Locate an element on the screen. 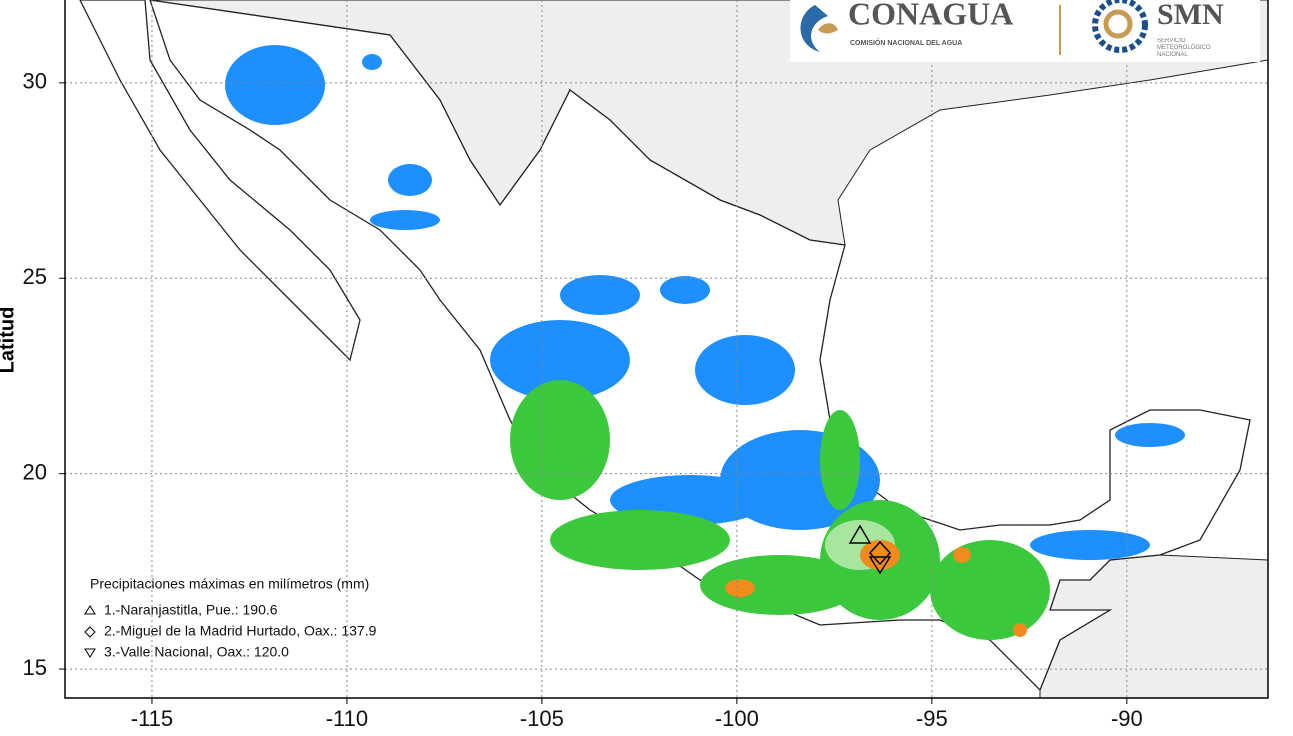 This screenshot has width=1293, height=736. legend-entry: 1.-Naranjastitla, Pue.: 190.6 is located at coordinates (191, 610).